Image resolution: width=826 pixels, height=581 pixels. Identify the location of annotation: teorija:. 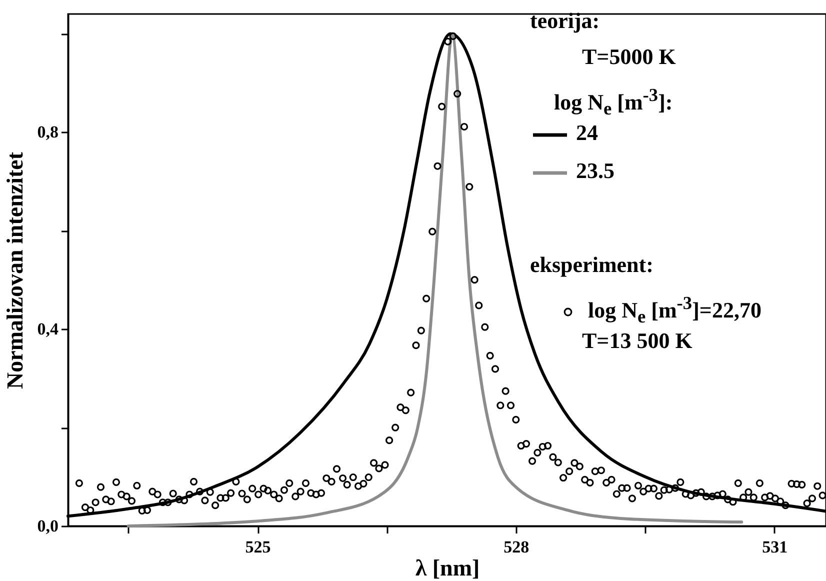
(565, 21).